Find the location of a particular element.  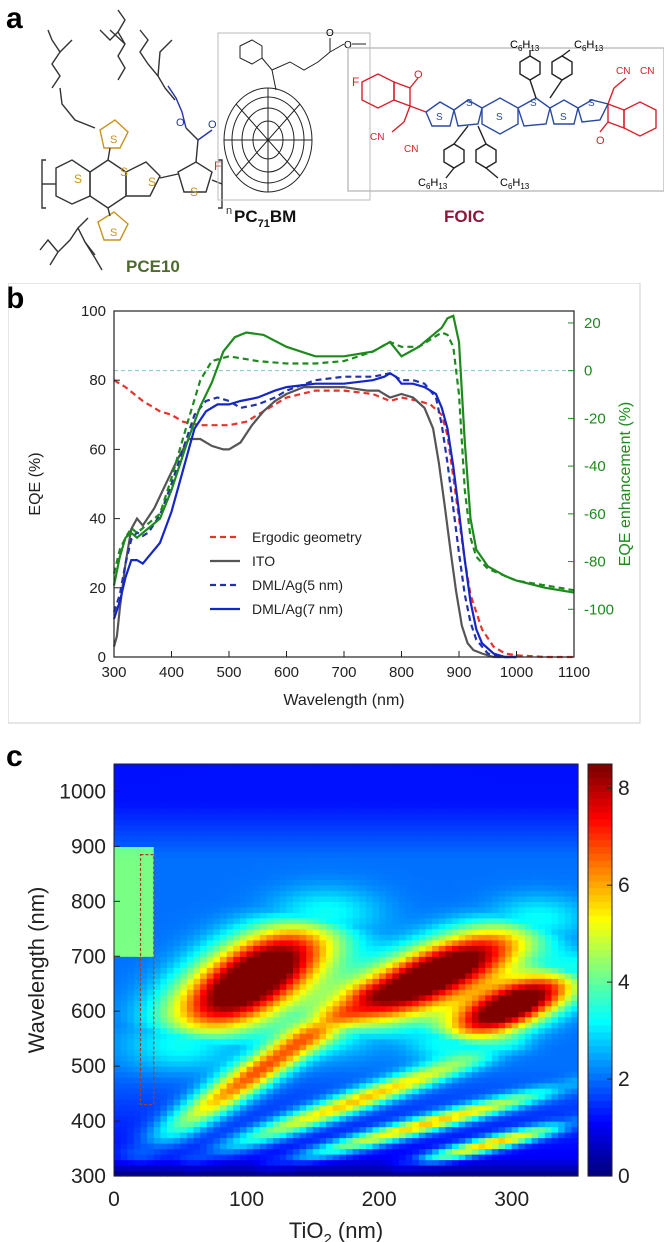

foic-atom-s-1: S is located at coordinates (439, 117).